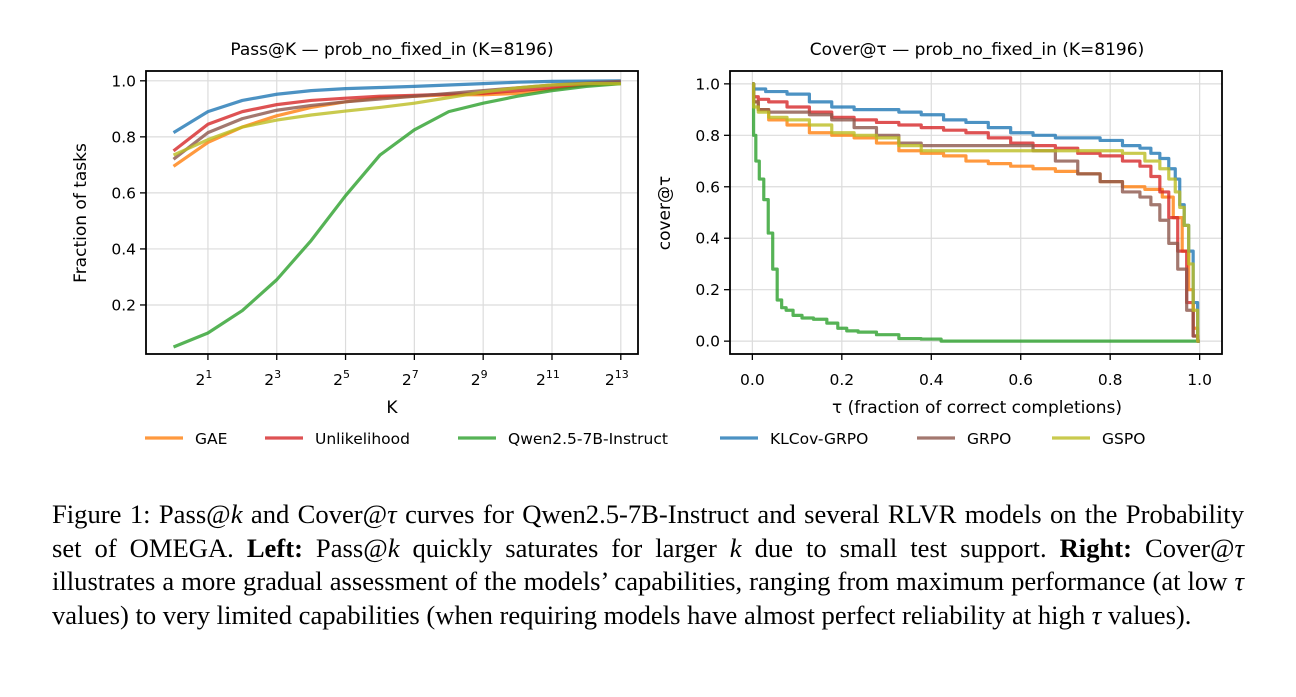 This screenshot has height=697, width=1296. What do you see at coordinates (362, 439) in the screenshot?
I see `legend-label: Unlikelihood` at bounding box center [362, 439].